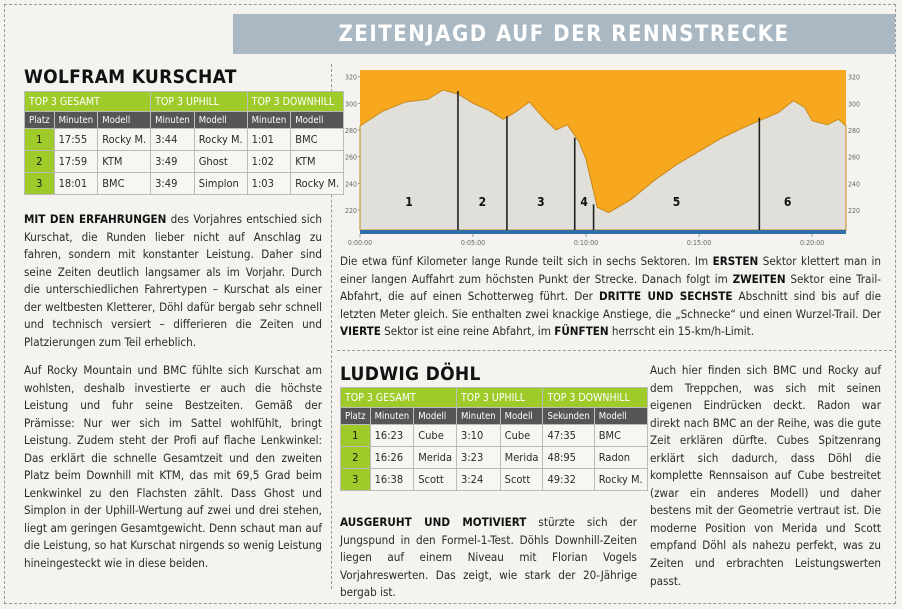 This screenshot has width=902, height=609. I want to click on table-cell: 1:02, so click(269, 161).